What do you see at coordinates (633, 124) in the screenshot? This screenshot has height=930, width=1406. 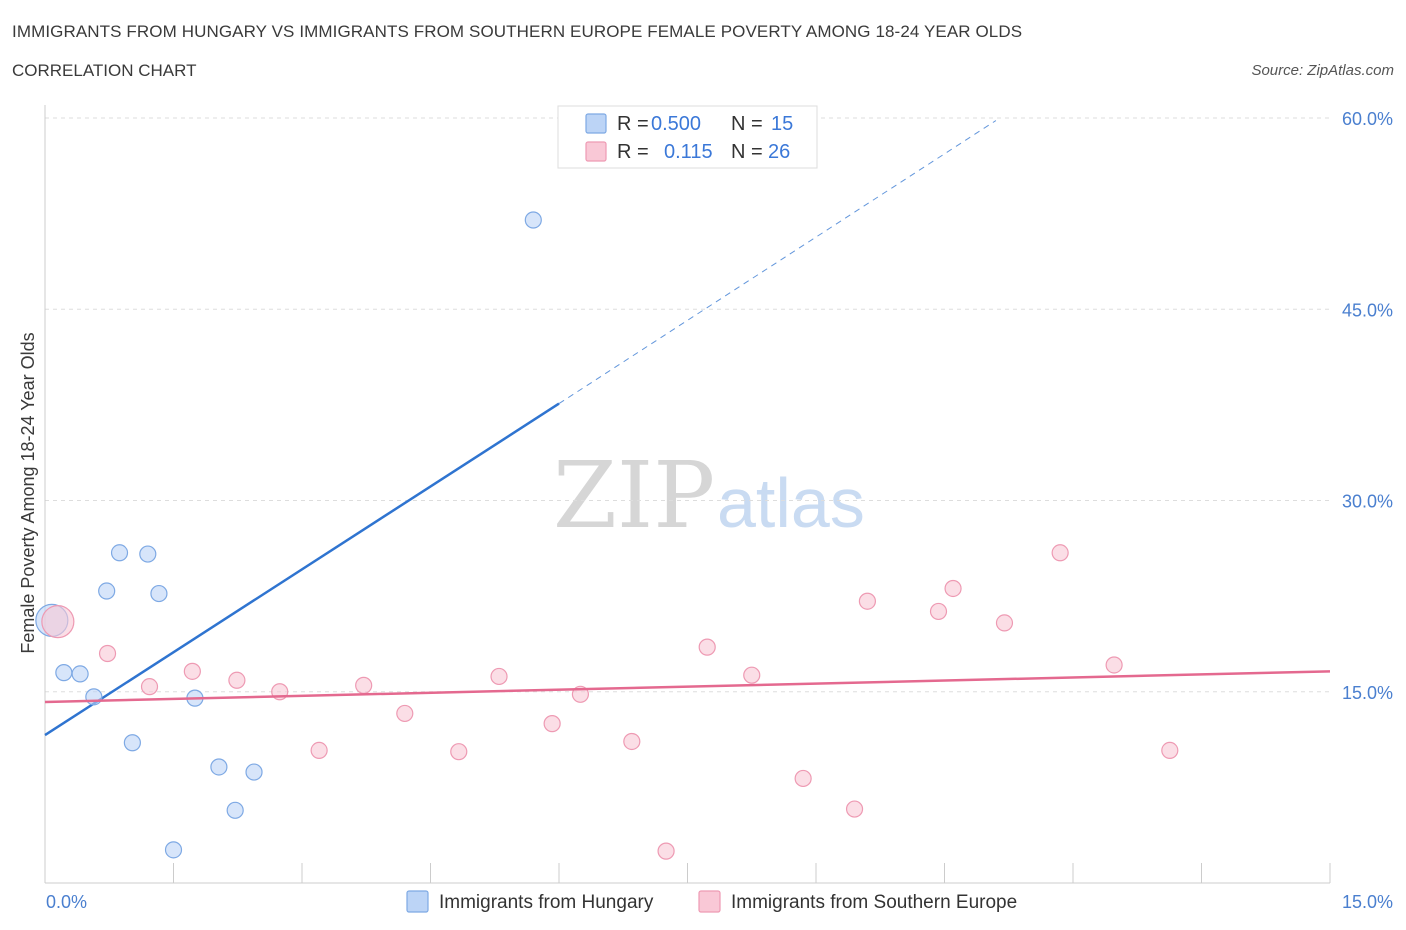 I see `legend-r-label-hungary: R =` at bounding box center [633, 124].